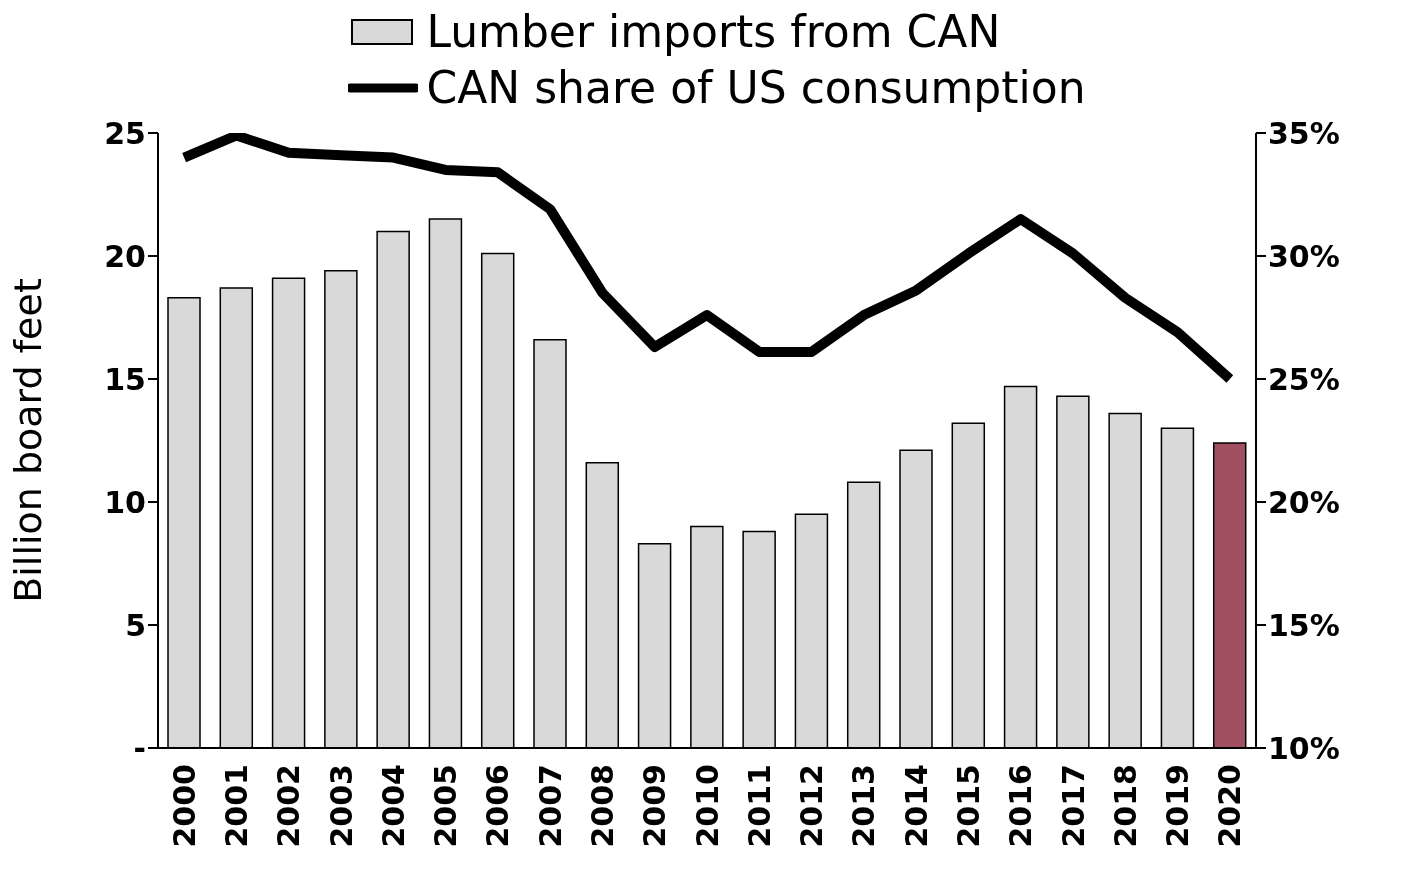 The height and width of the screenshot is (875, 1404). Describe the element at coordinates (498, 806) in the screenshot. I see `x-tick-label: 2006` at that location.